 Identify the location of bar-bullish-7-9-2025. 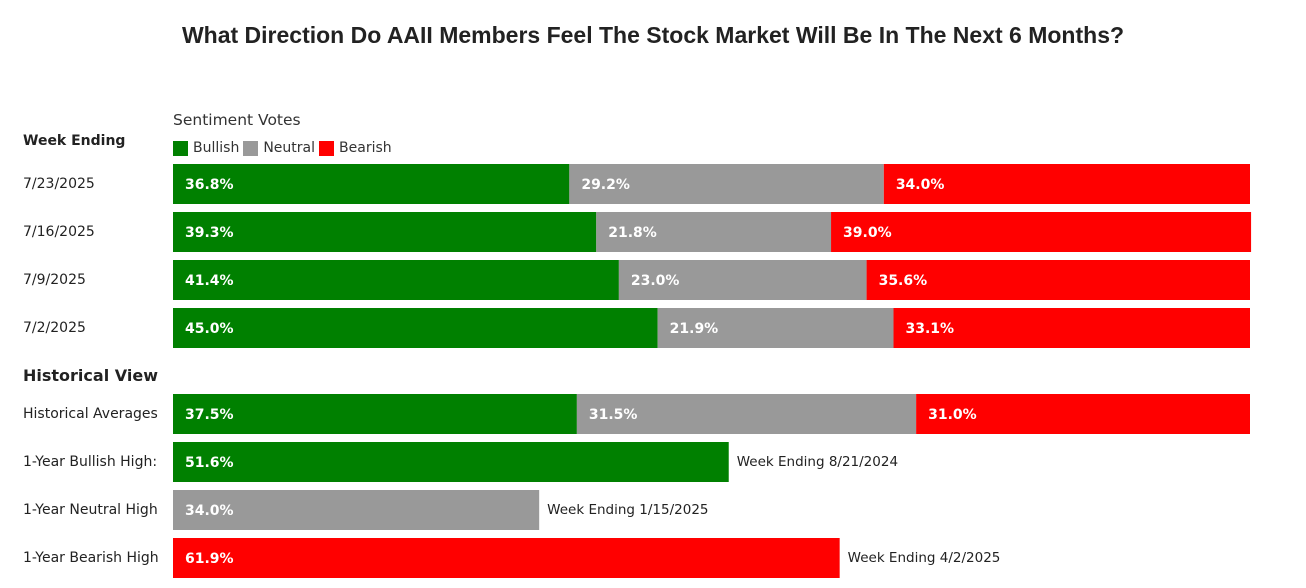
(396, 280).